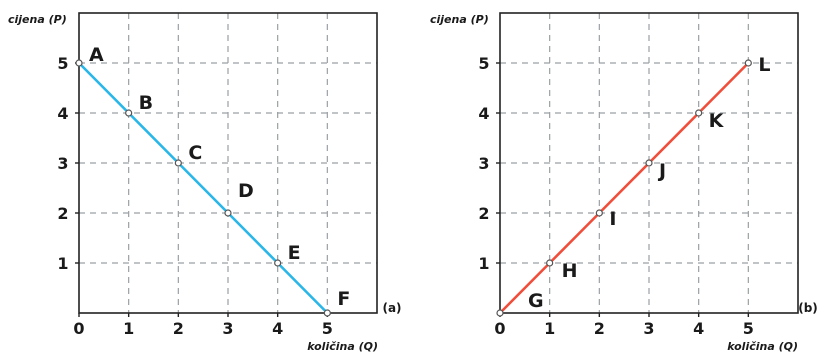 This screenshot has width=828, height=353. What do you see at coordinates (178, 163) in the screenshot?
I see `data-point-c` at bounding box center [178, 163].